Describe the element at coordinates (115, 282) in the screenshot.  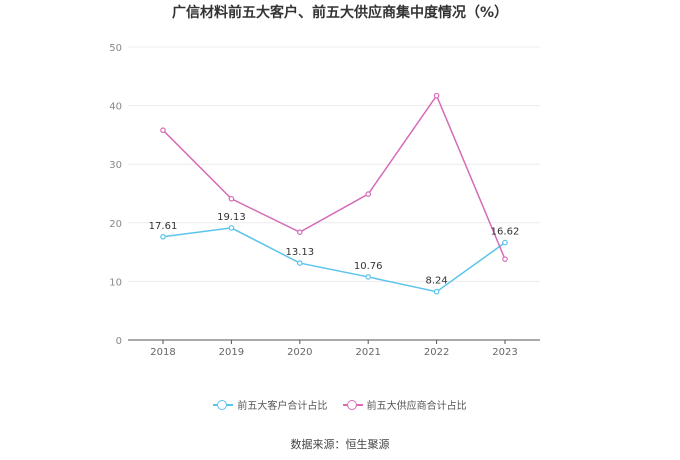
I see `y-tick-label: 10` at that location.